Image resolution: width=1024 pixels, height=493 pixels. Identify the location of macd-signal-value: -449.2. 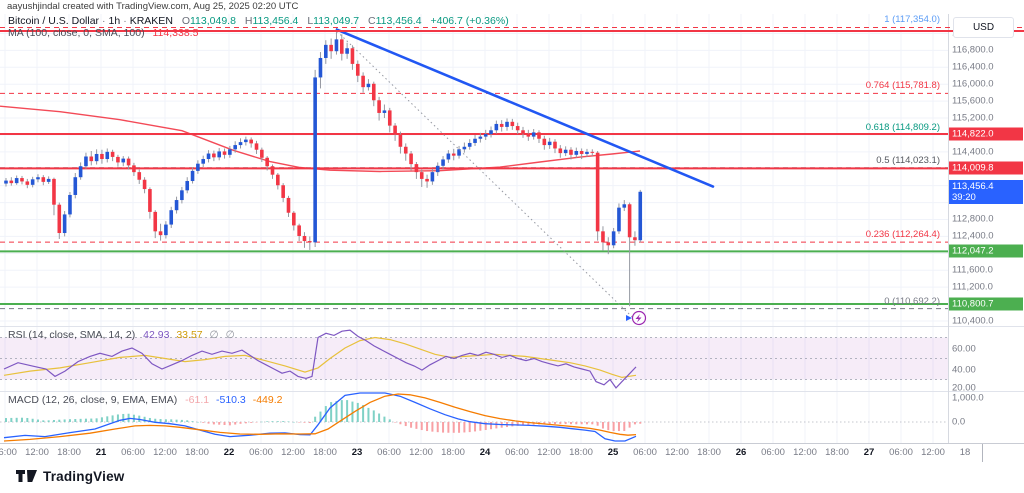
(267, 400).